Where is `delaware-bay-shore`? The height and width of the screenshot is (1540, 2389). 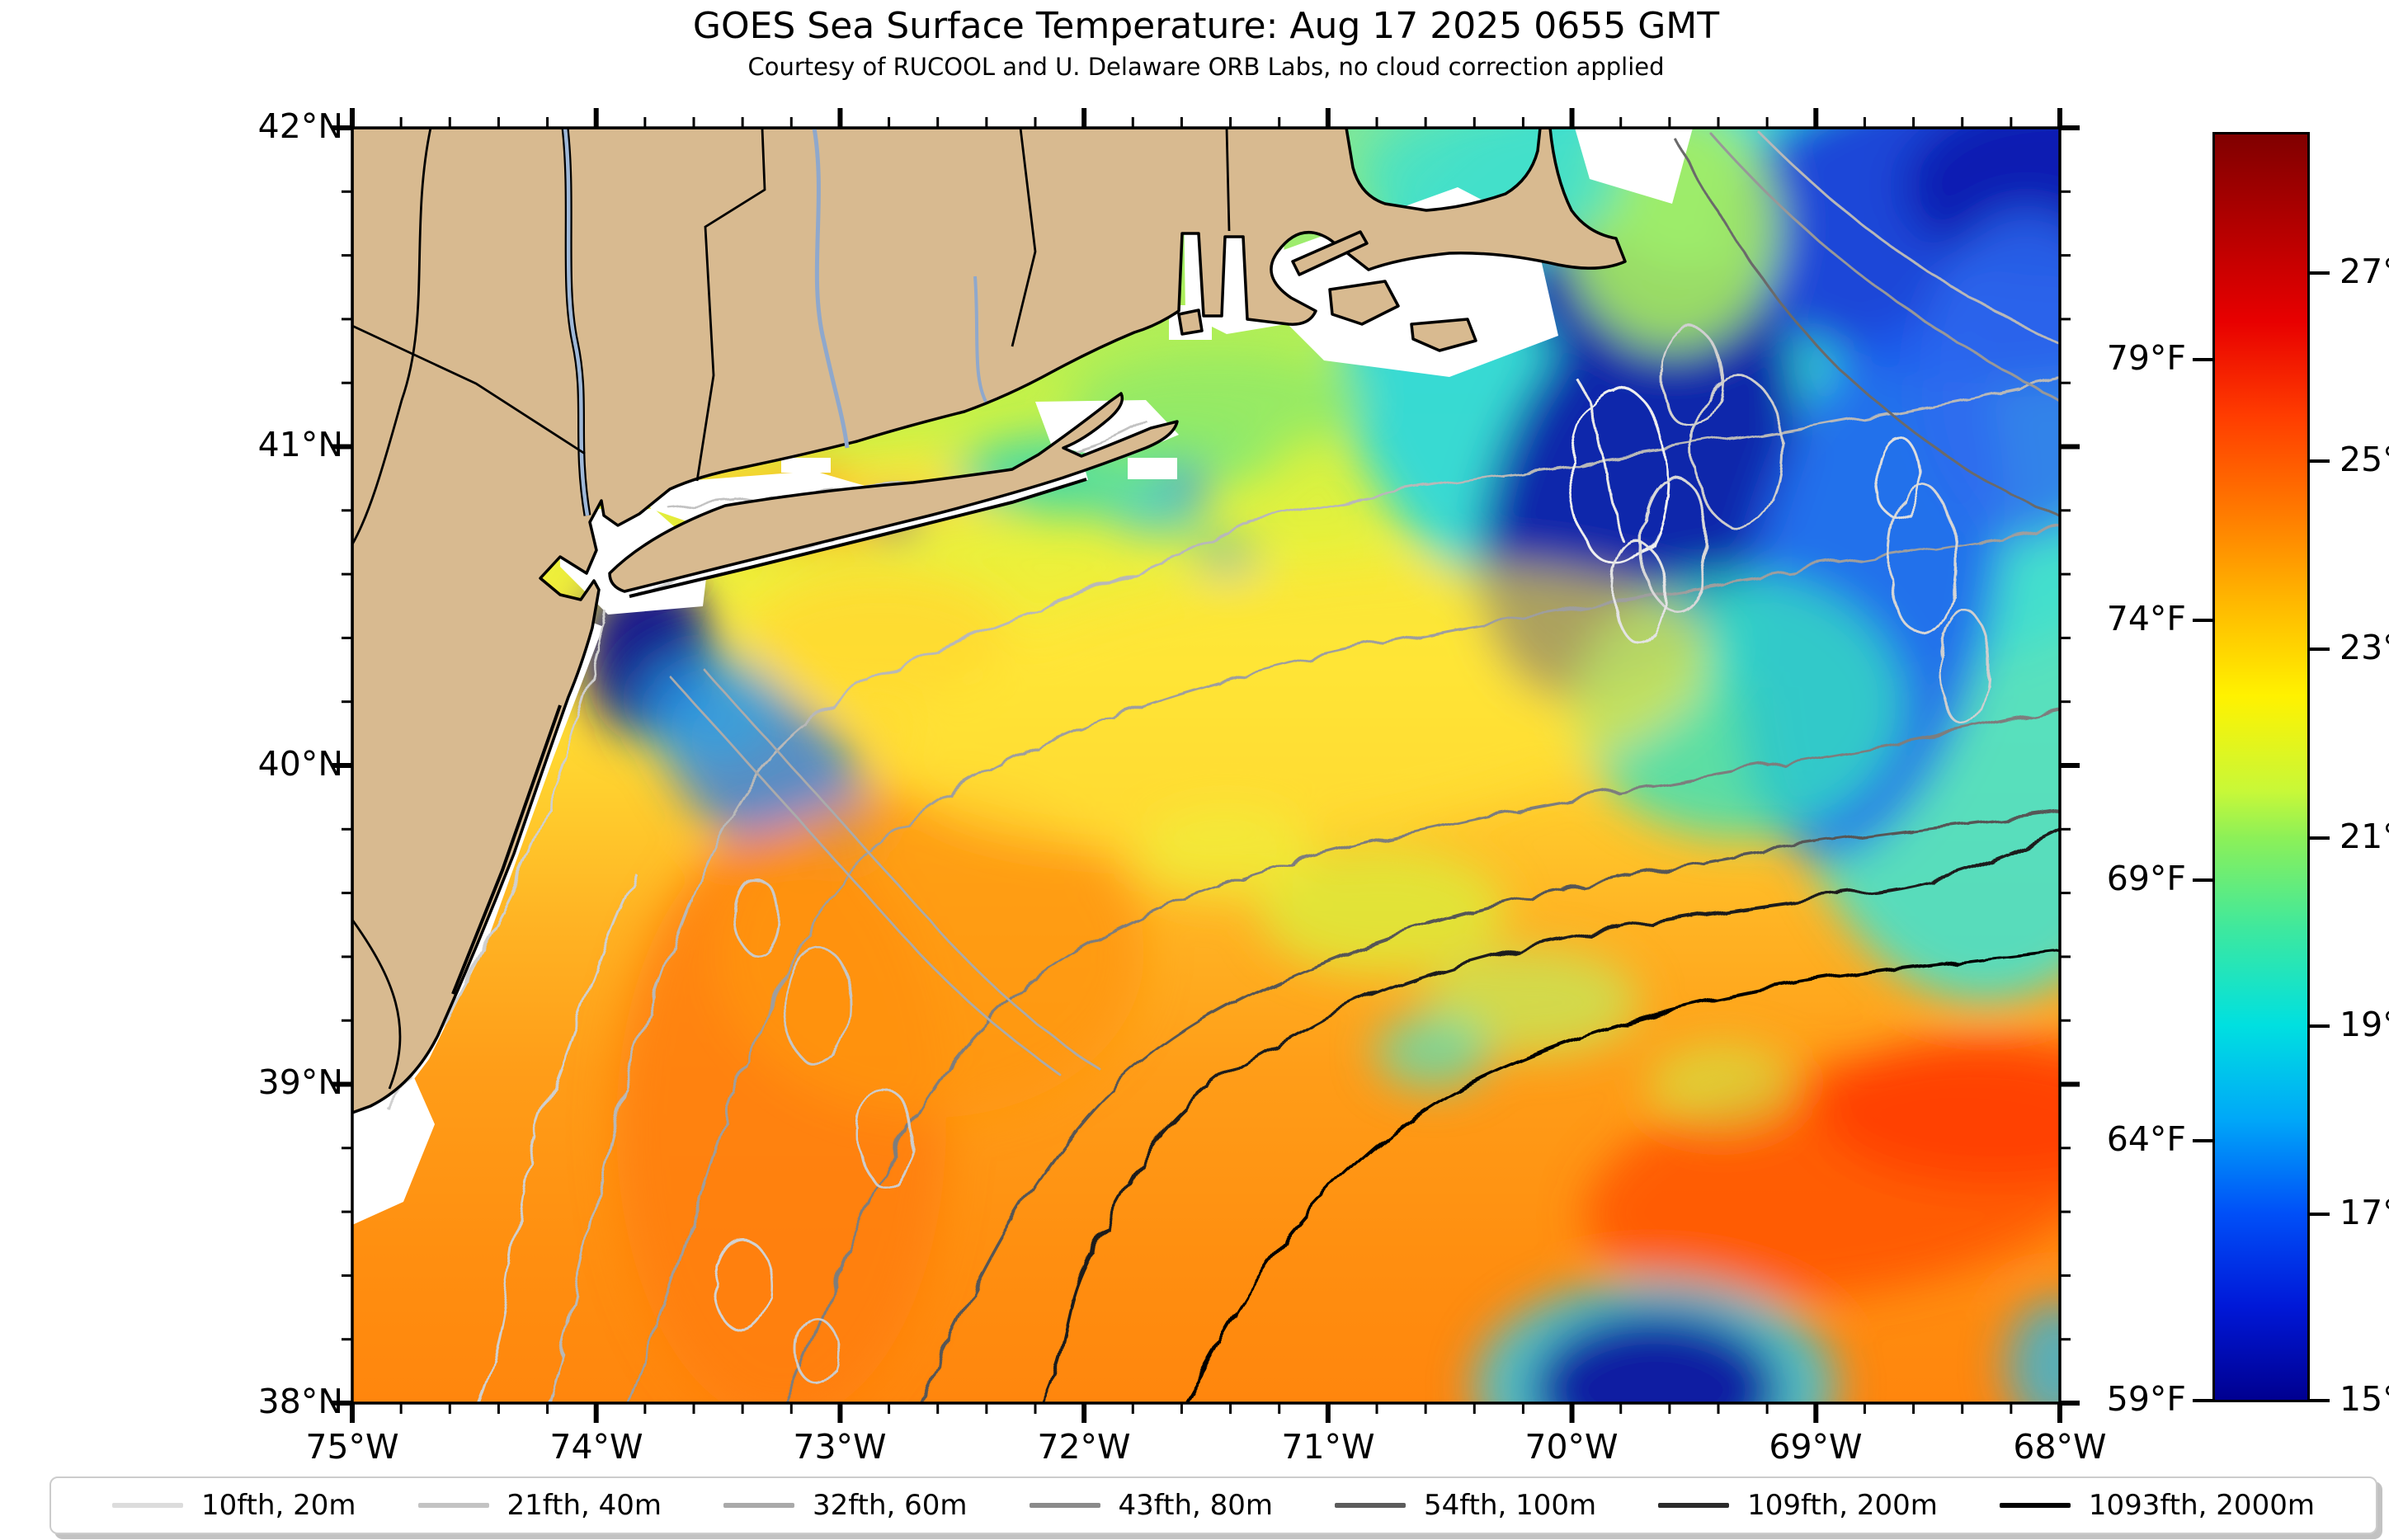 delaware-bay-shore is located at coordinates (377, 1004).